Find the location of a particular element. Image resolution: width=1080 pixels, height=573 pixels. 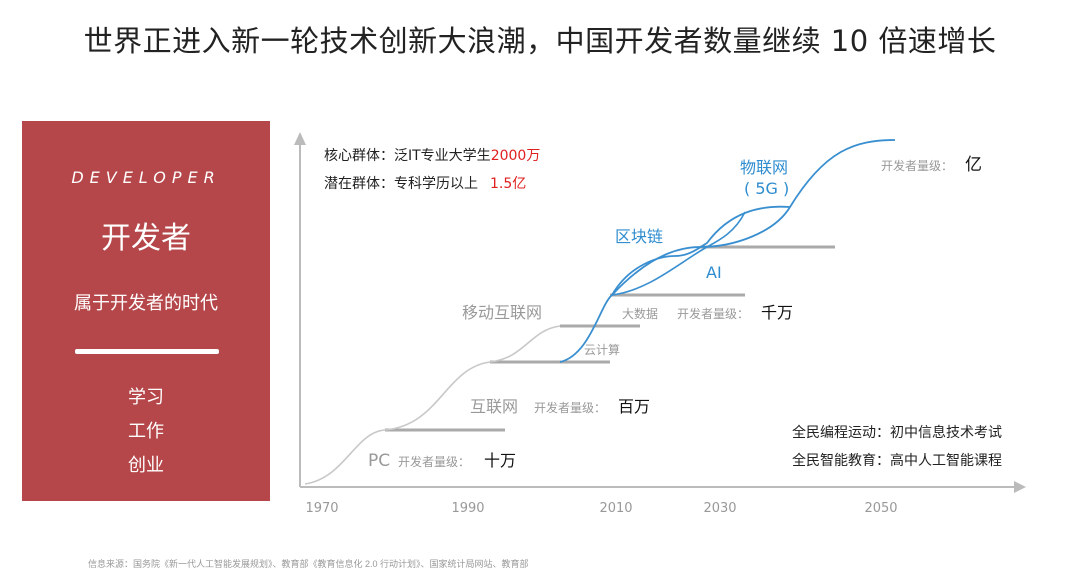

developer-en-label: DEVELOPER is located at coordinates (146, 177).